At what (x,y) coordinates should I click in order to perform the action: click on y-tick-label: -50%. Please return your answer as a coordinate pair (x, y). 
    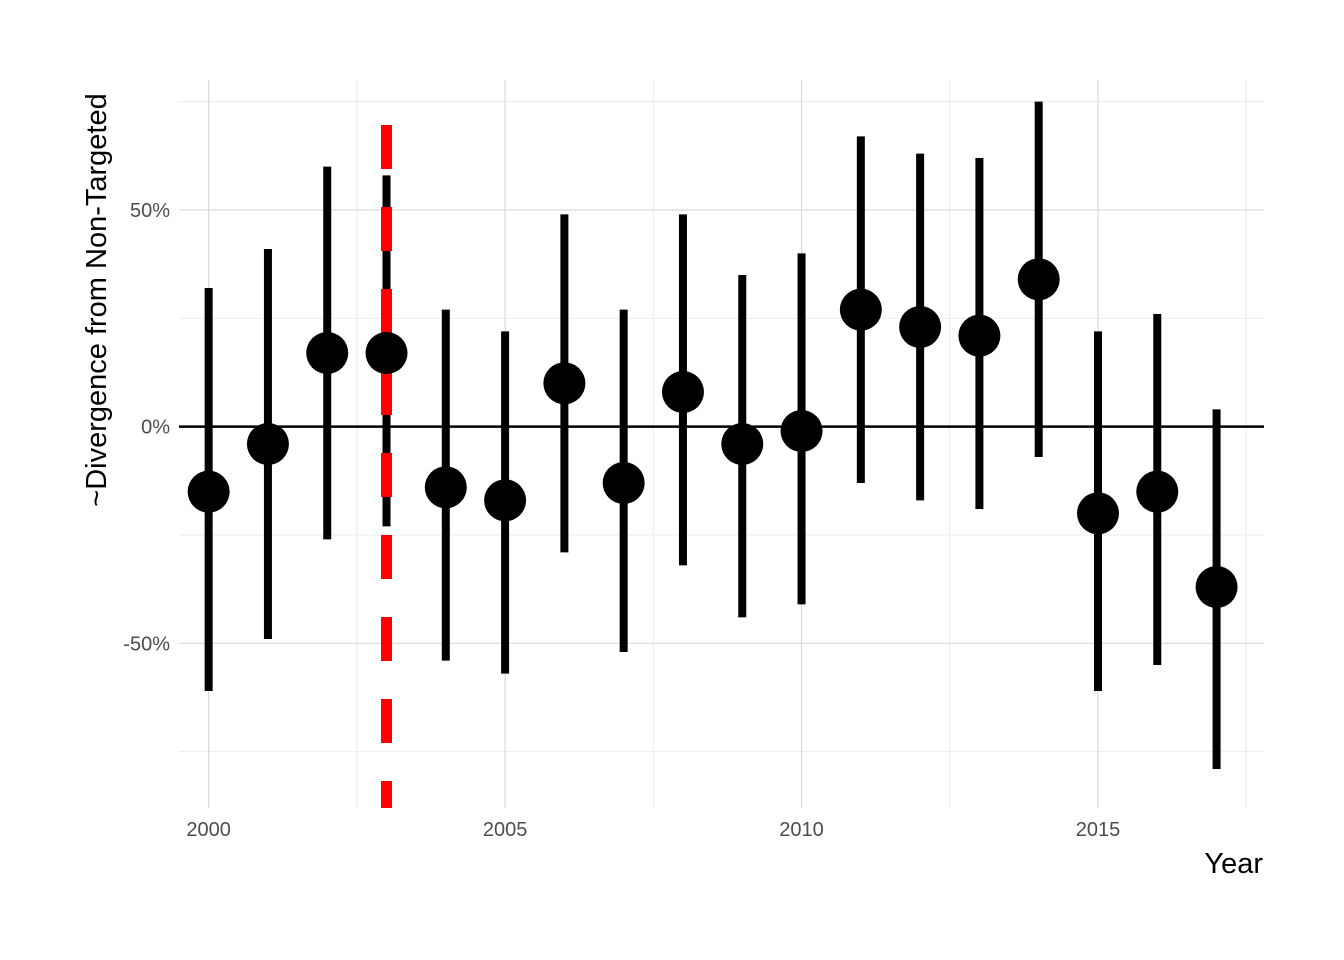
    Looking at the image, I should click on (146, 644).